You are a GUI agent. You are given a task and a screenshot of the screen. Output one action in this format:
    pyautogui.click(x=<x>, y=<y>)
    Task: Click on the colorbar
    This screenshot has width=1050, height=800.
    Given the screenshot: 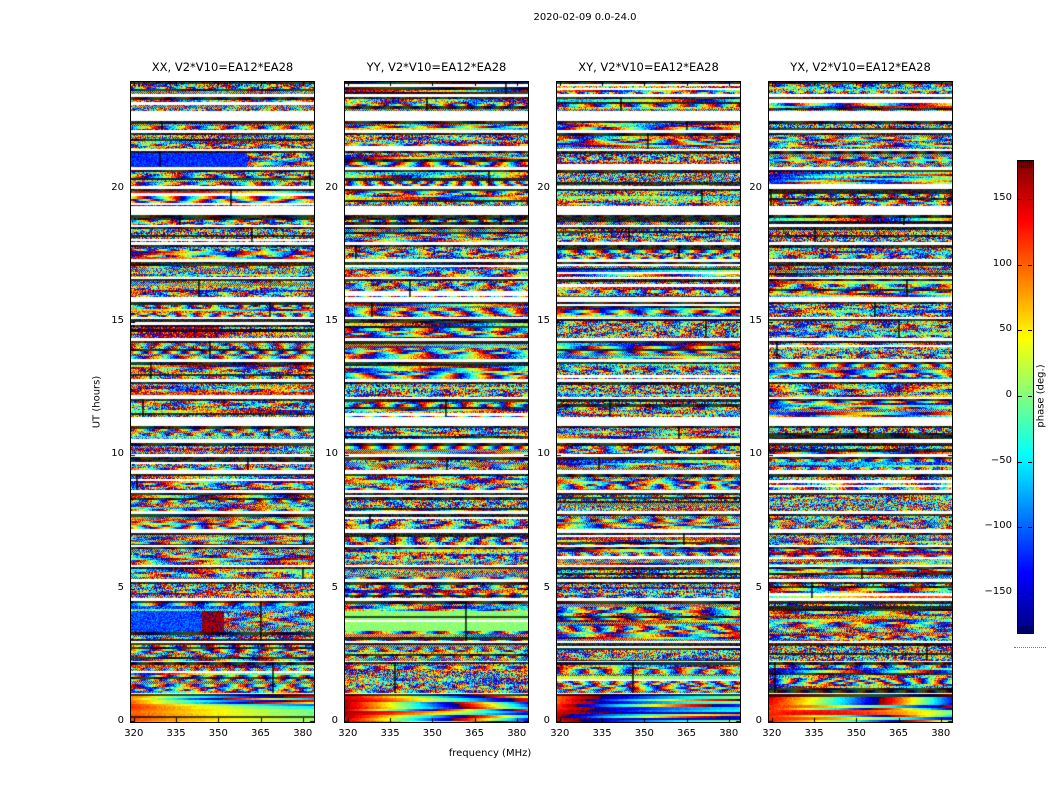 What is the action you would take?
    pyautogui.click(x=1025, y=397)
    